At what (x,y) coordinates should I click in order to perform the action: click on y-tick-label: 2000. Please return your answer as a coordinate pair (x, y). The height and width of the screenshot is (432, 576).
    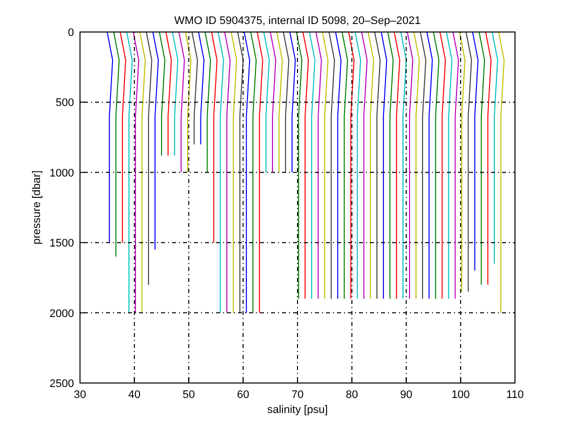
    Looking at the image, I should click on (62, 314).